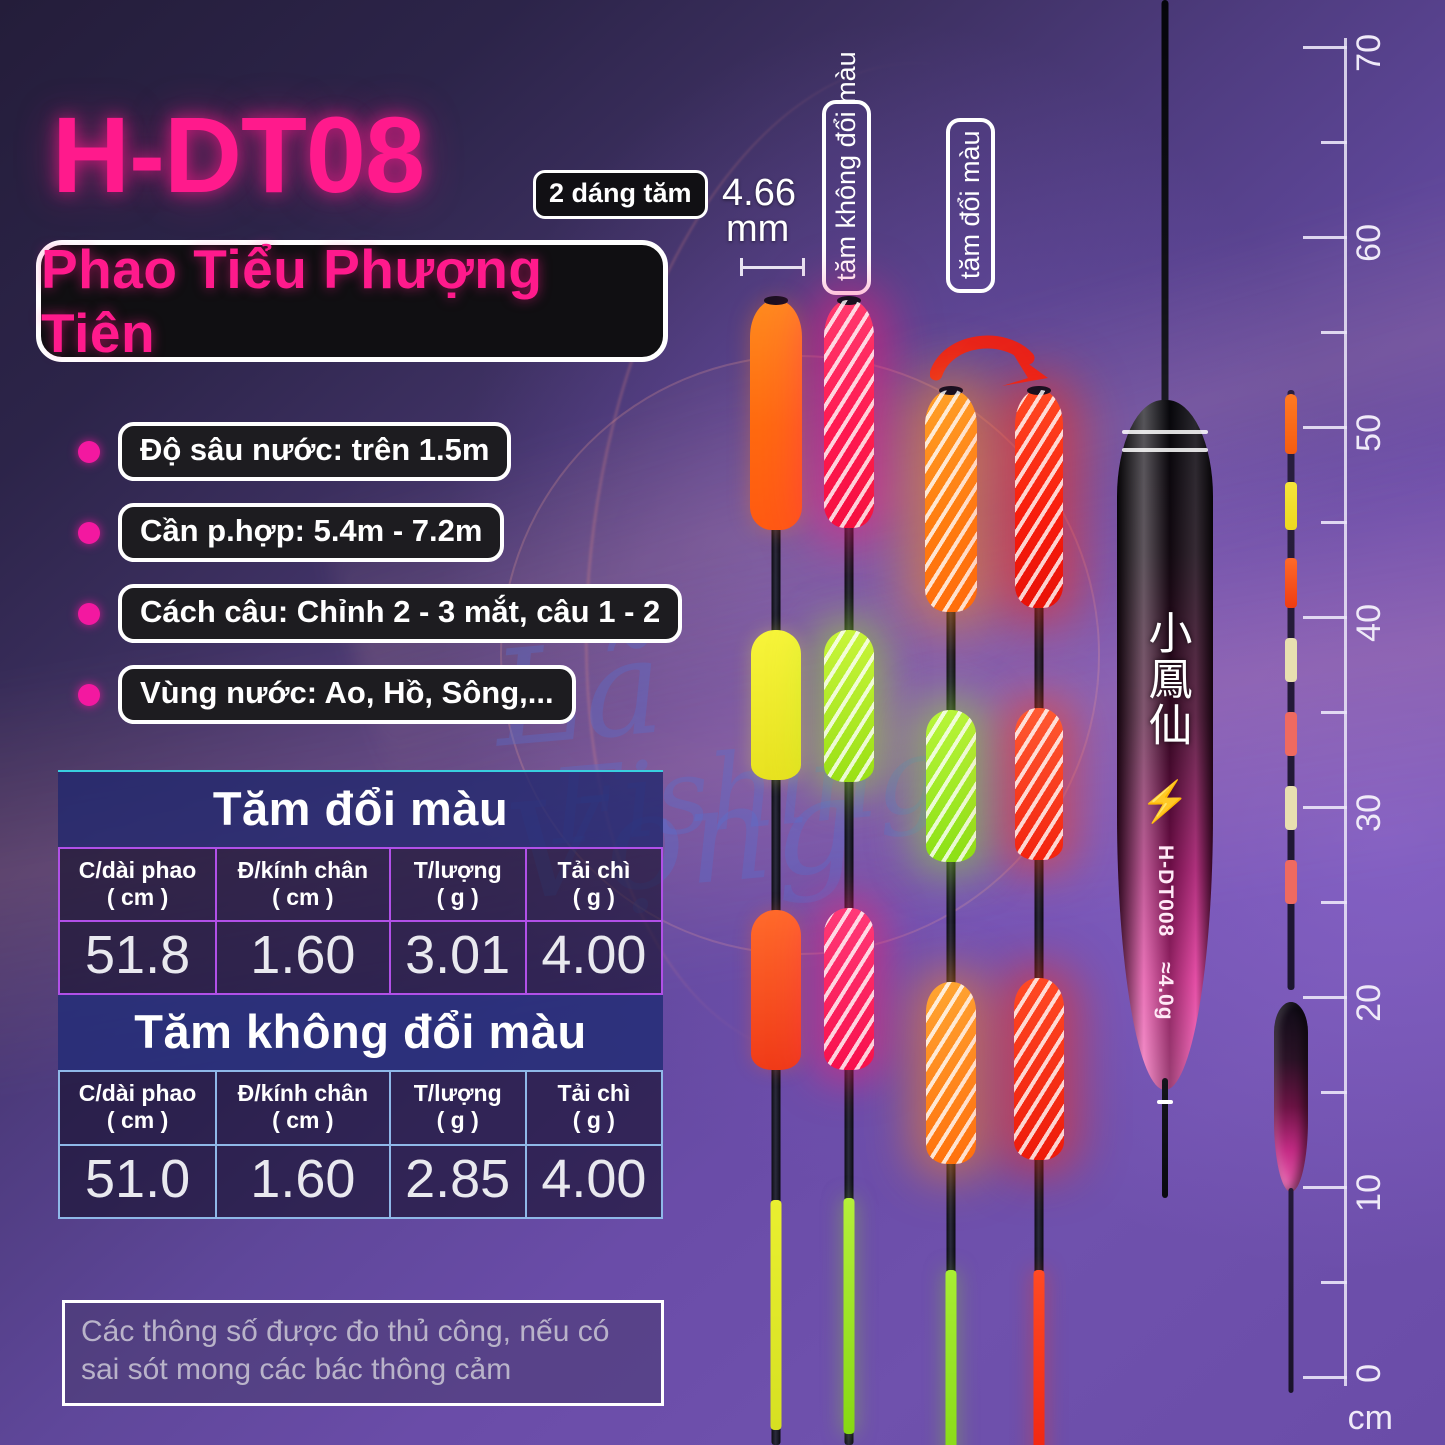 The height and width of the screenshot is (1445, 1445). I want to click on caliper-bracket-icon, so click(772, 267).